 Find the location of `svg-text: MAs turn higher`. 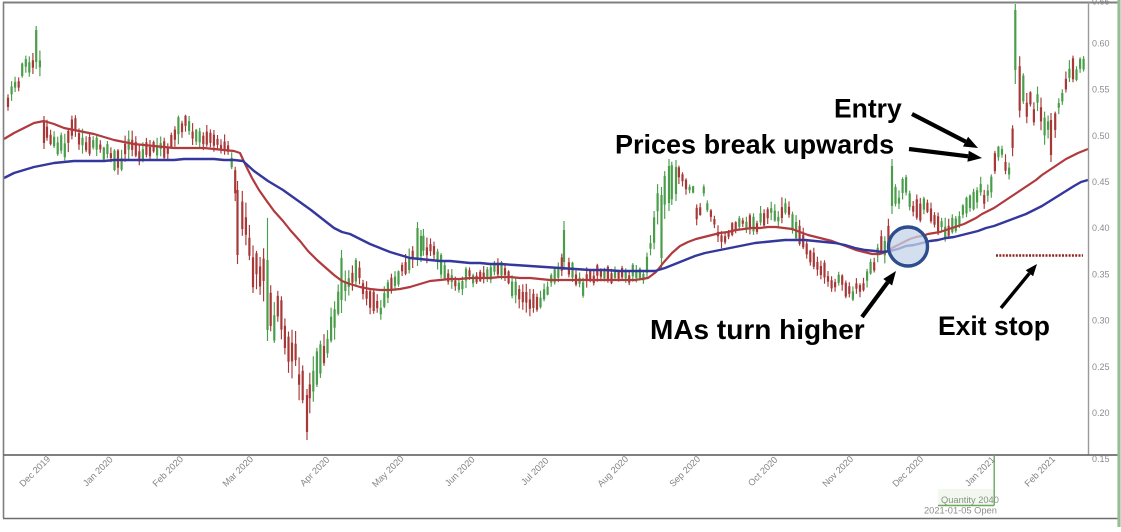

svg-text: MAs turn higher is located at coordinates (757, 329).